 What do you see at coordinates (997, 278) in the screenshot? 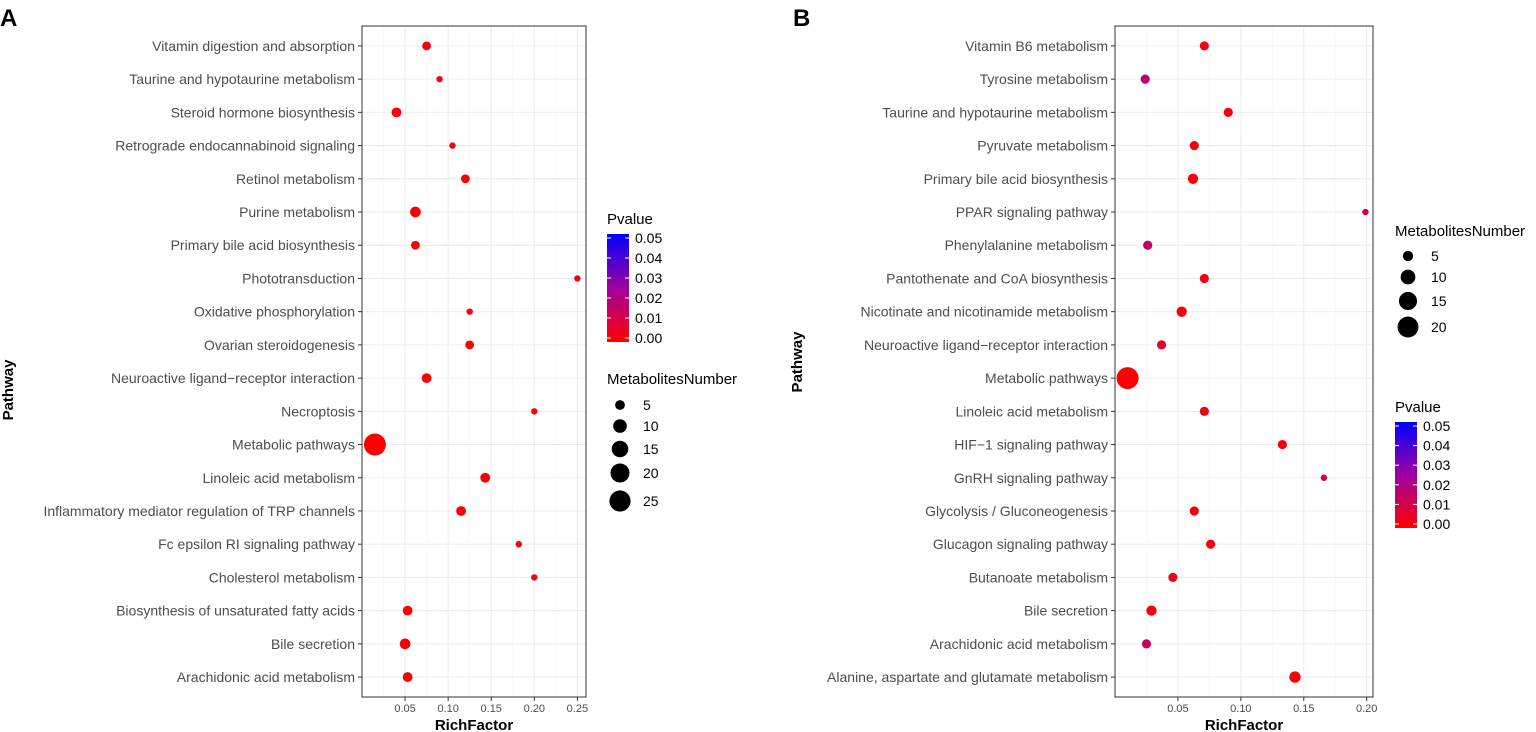
I see `y-tick-label: Pantothenate and CoA biosynthesis` at bounding box center [997, 278].